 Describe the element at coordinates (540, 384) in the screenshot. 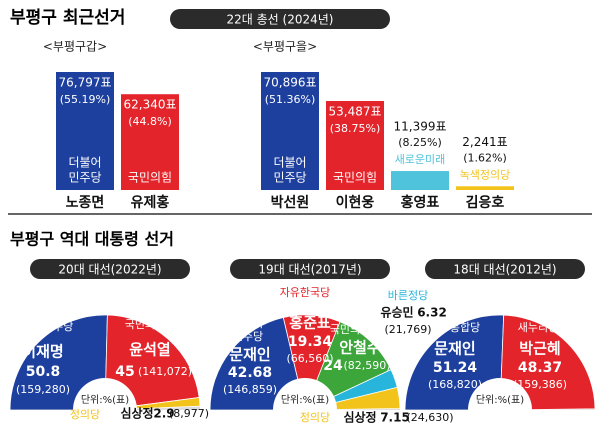

I see `vote-label: (159,386)` at that location.